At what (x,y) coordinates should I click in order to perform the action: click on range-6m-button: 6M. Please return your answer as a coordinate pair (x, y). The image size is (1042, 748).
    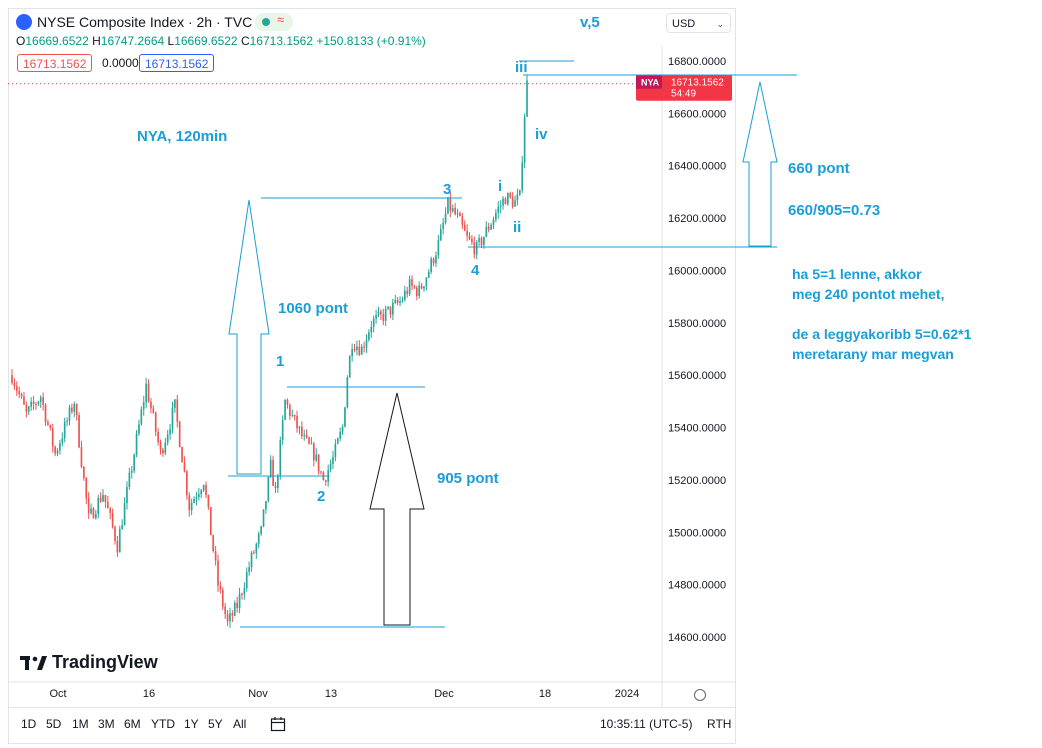
    Looking at the image, I should click on (132, 724).